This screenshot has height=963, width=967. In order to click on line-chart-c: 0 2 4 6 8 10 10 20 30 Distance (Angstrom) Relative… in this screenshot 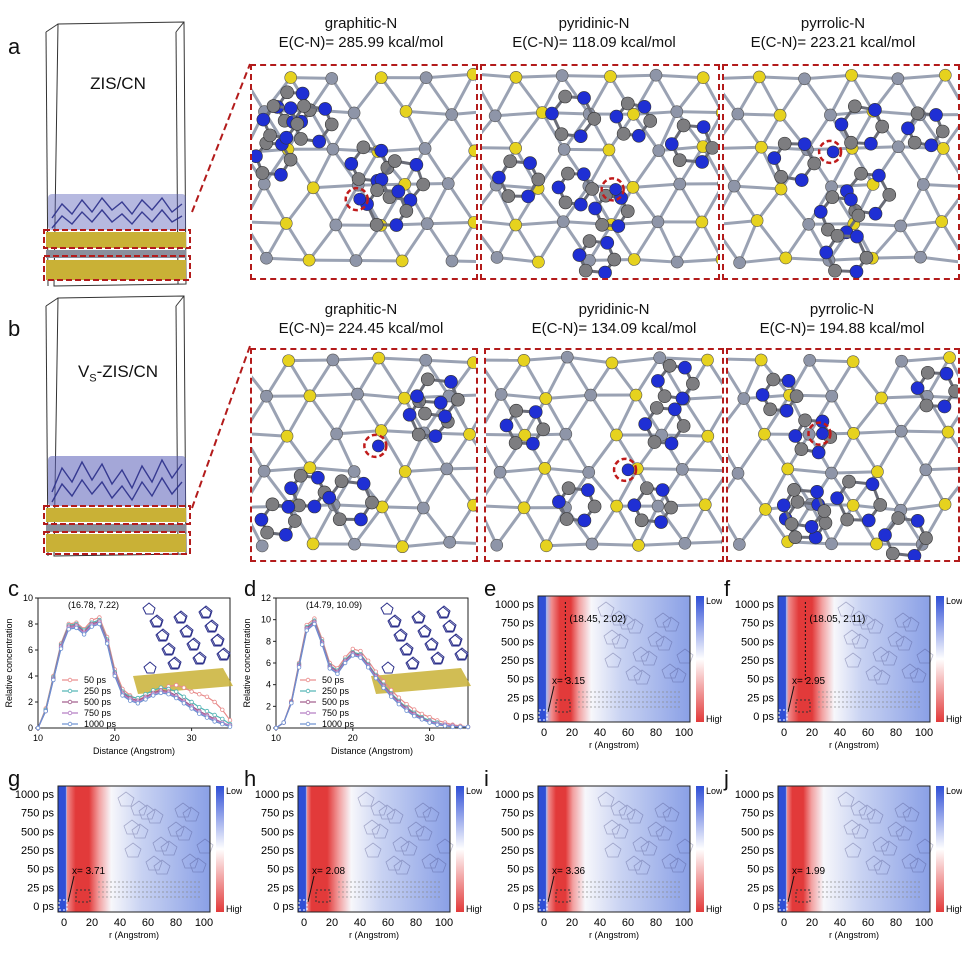, I will do `click(118, 674)`.